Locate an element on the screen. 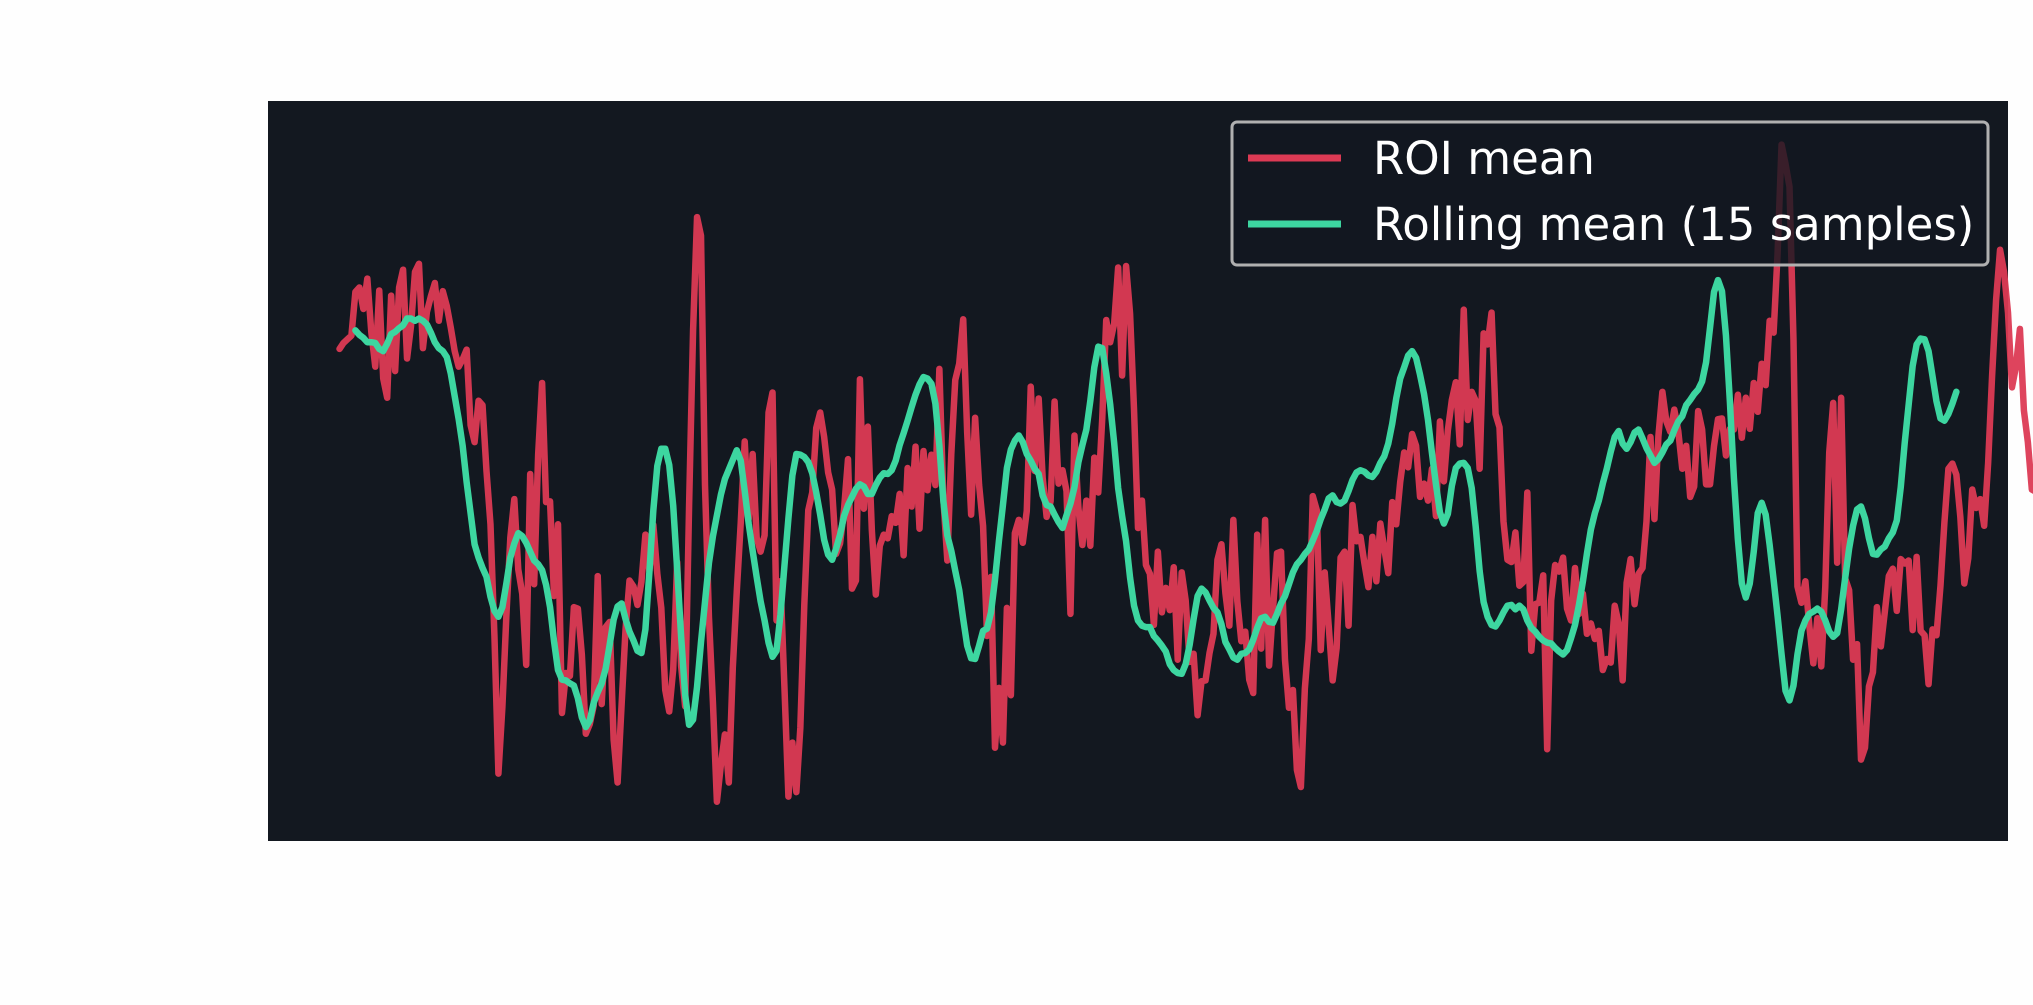 The height and width of the screenshot is (1005, 2033). legend: ROI mean Rolling mean (15 samples) is located at coordinates (1610, 193).